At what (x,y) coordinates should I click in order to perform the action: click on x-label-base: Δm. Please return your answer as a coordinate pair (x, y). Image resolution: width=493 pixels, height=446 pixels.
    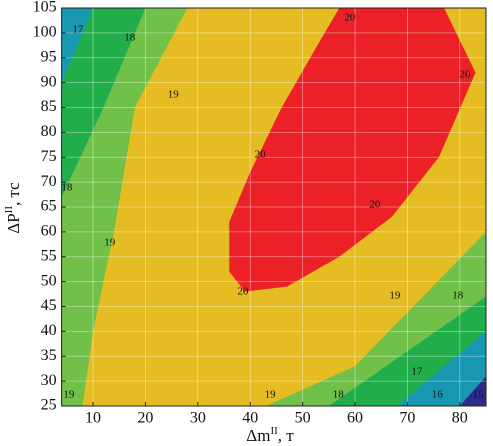
    Looking at the image, I should click on (258, 435).